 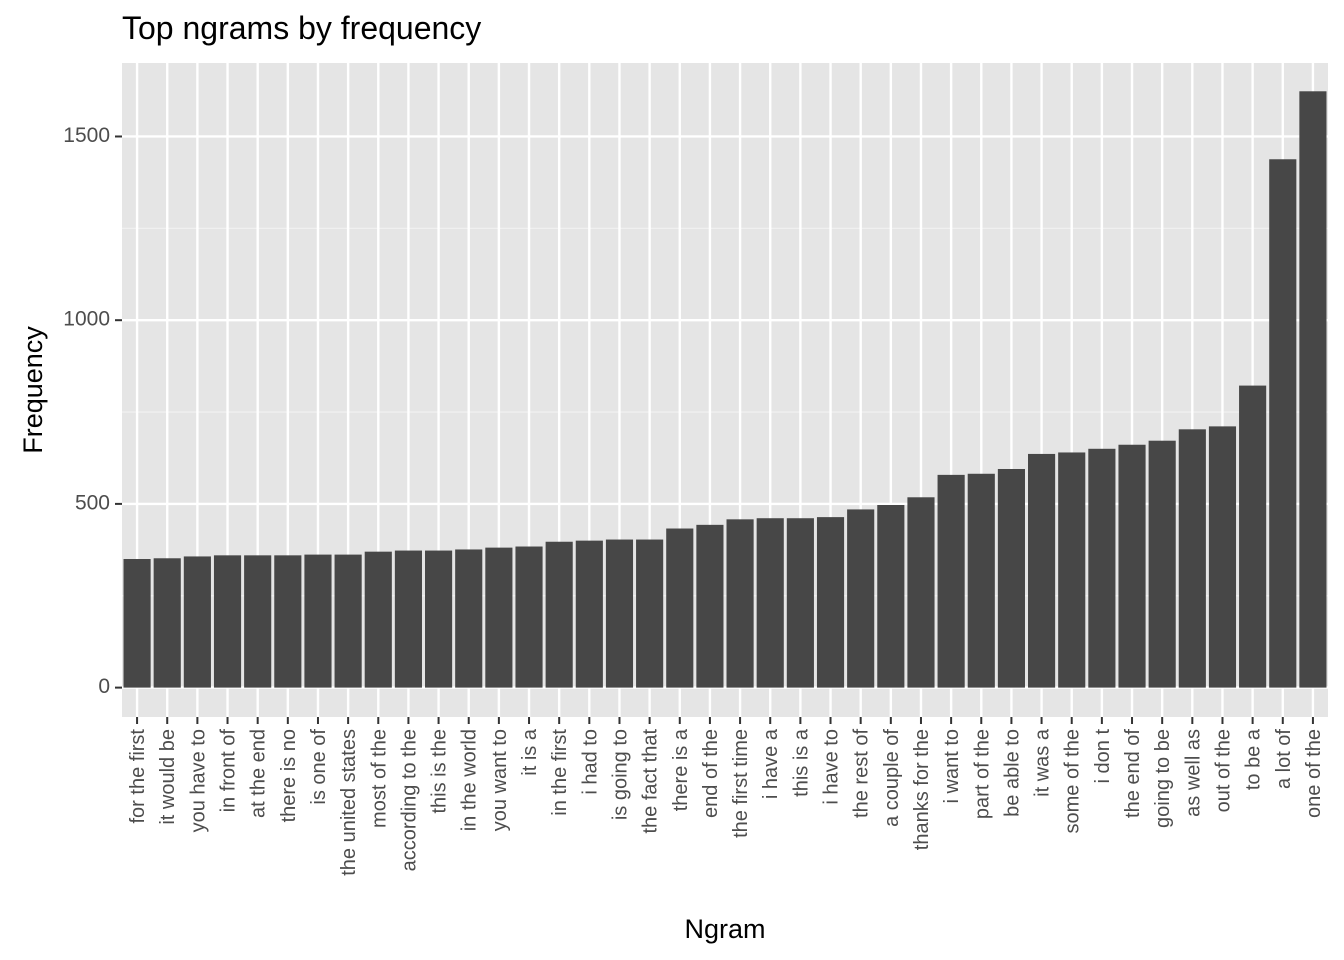 What do you see at coordinates (922, 789) in the screenshot?
I see `x-tick-label: thanks for the` at bounding box center [922, 789].